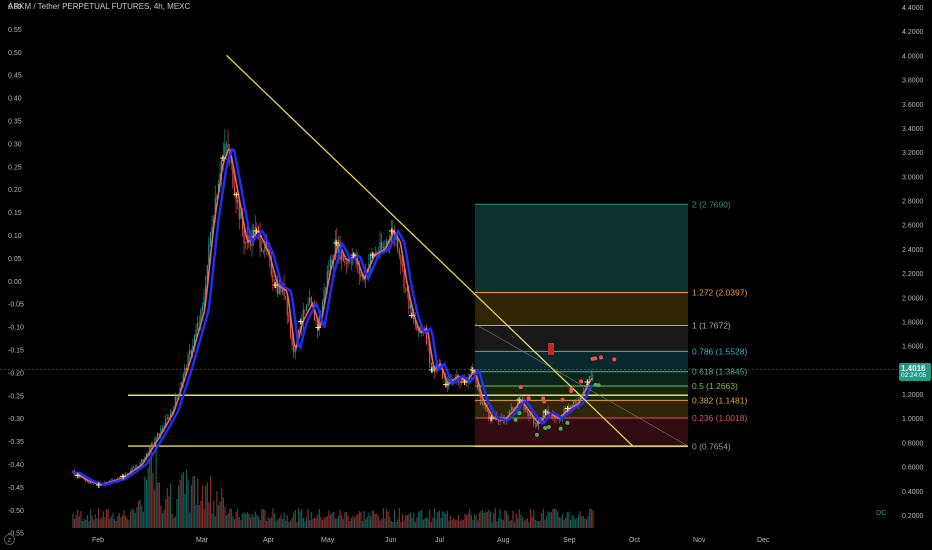  What do you see at coordinates (16, 396) in the screenshot?
I see `left-axis-tick: -0.25` at bounding box center [16, 396].